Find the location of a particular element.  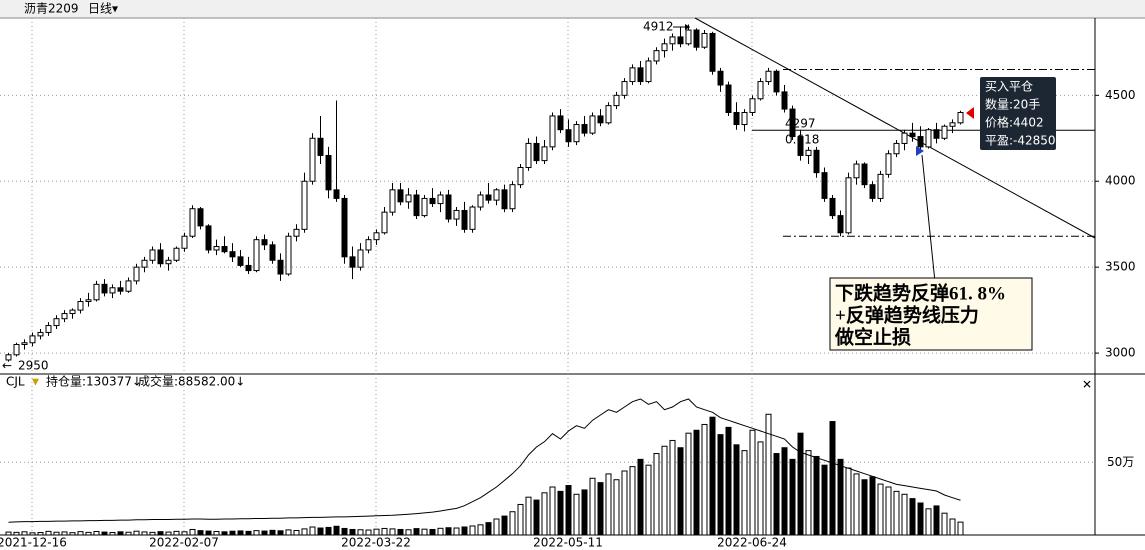

x-tick-label: 2022-05-11 is located at coordinates (568, 543).